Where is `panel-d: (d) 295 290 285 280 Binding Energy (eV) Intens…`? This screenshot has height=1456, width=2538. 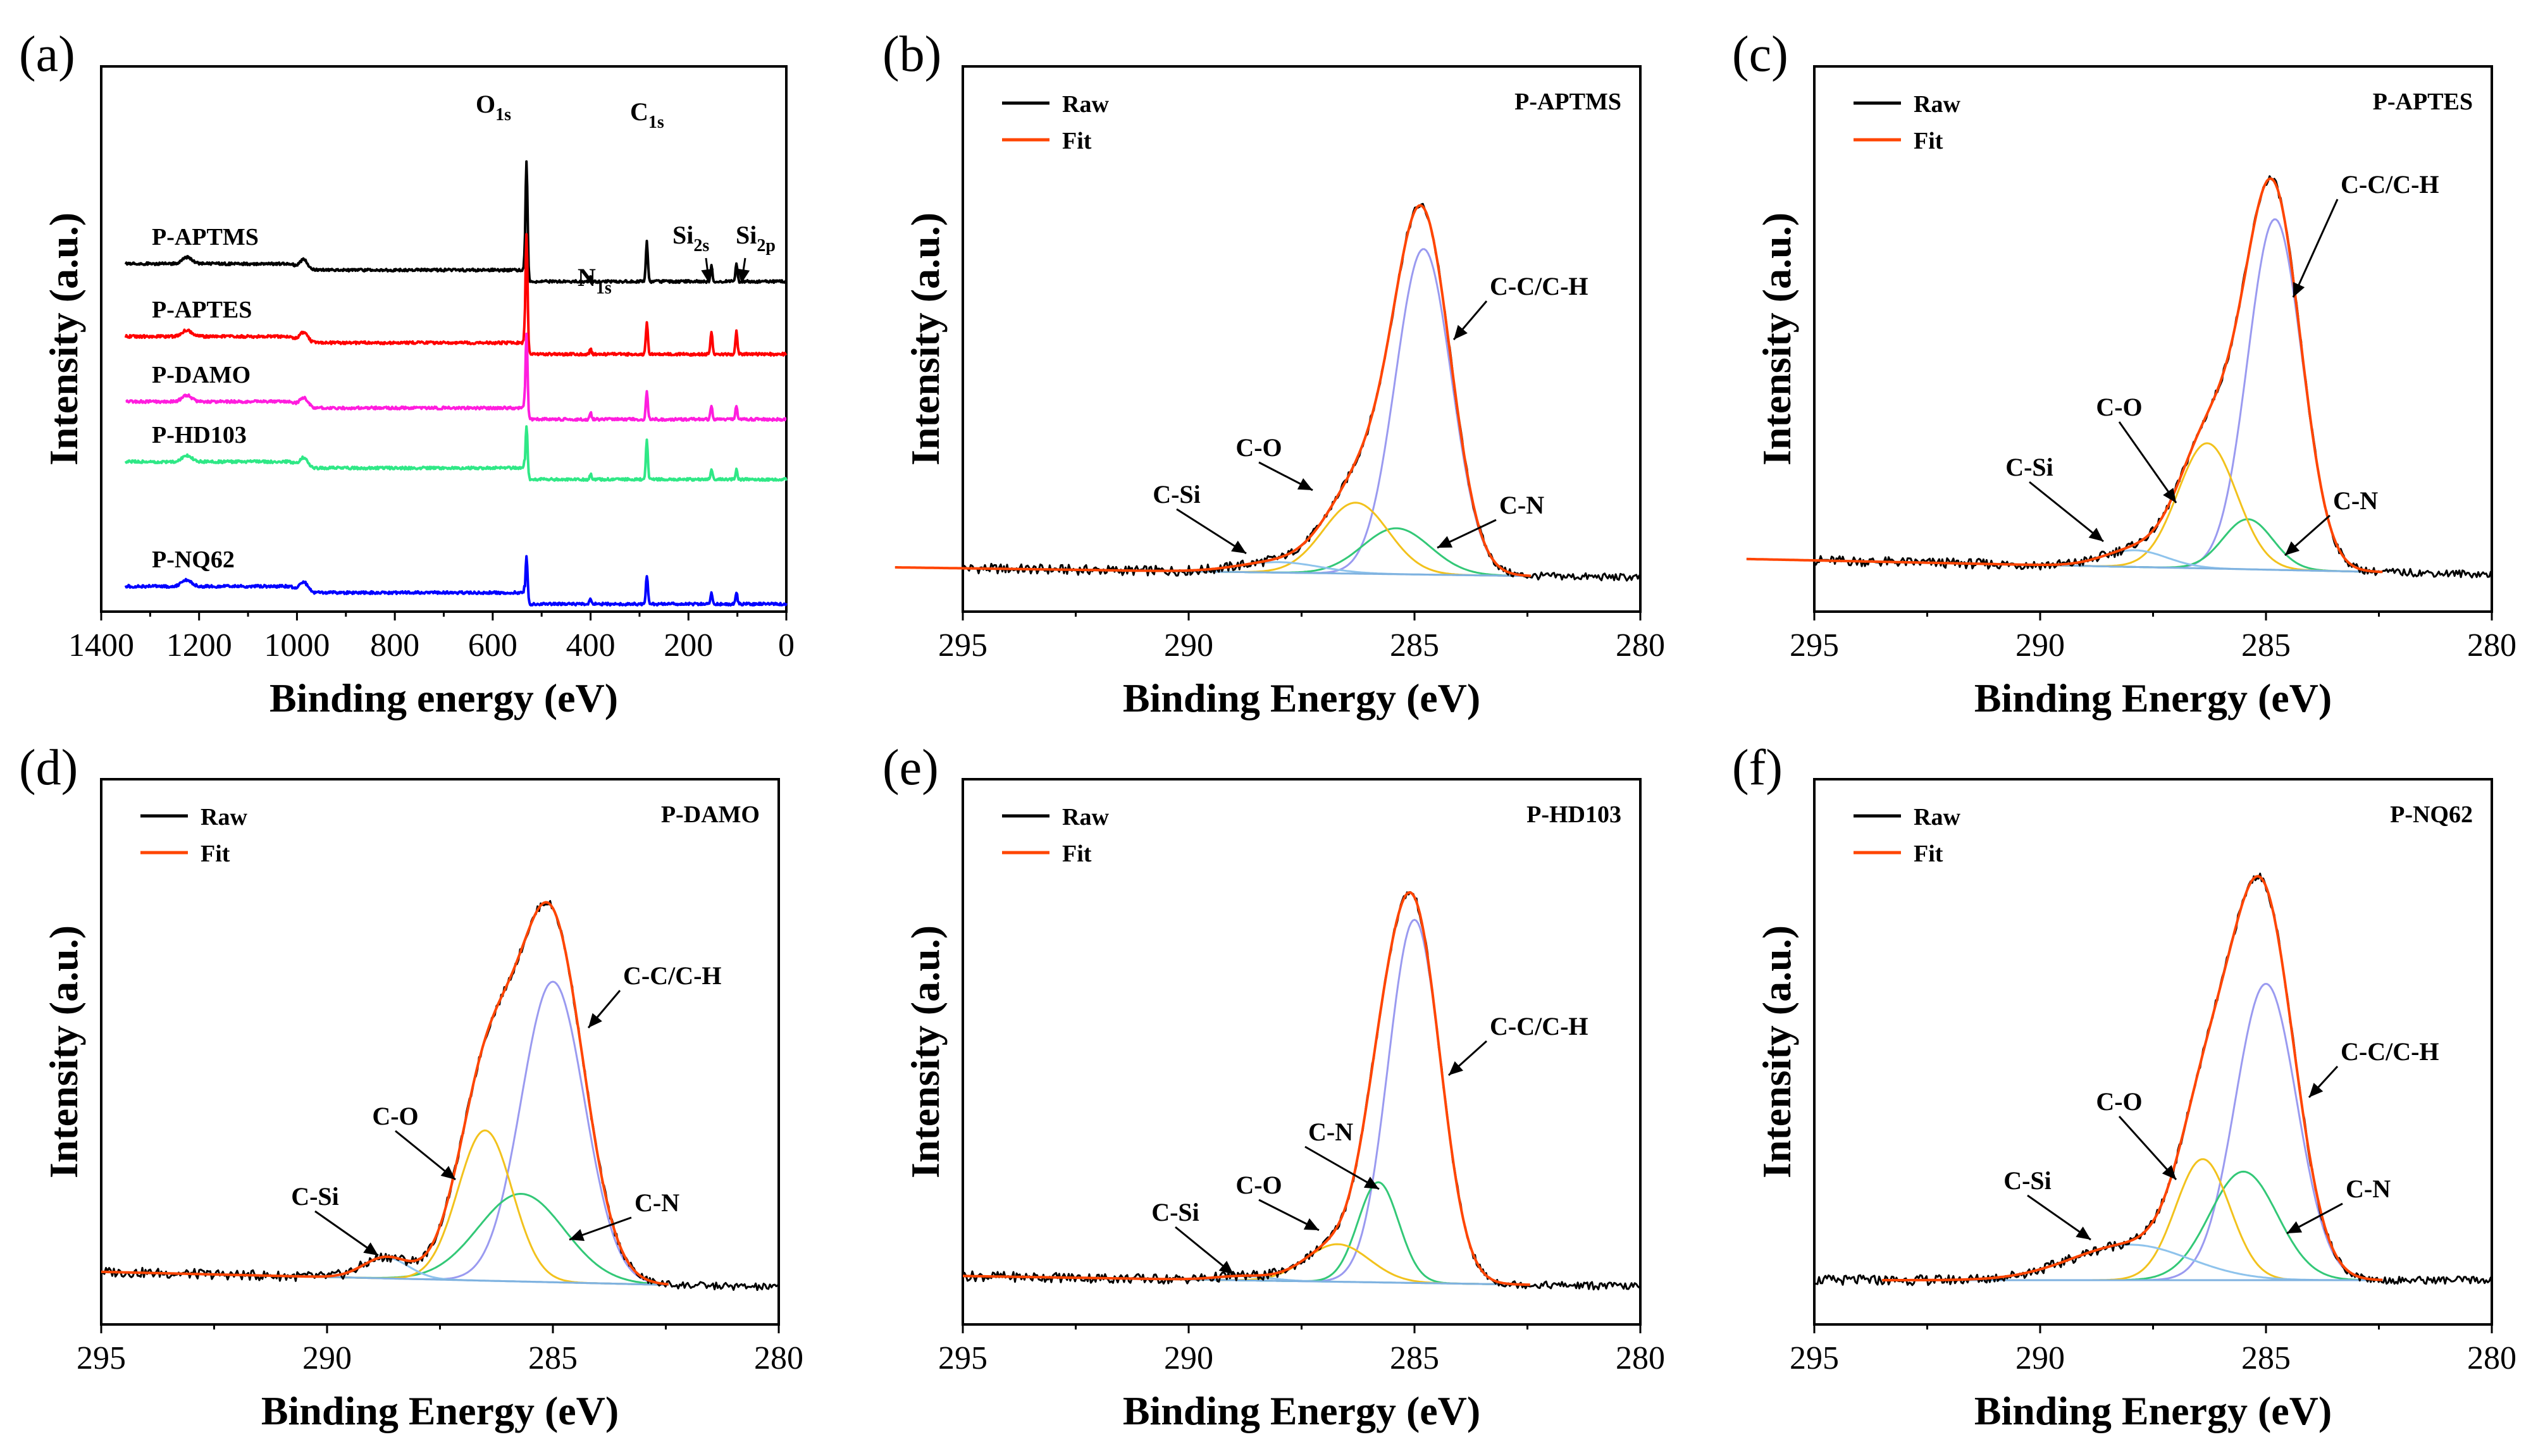
panel-d: (d) 295 290 285 280 Binding Energy (eV) Intens… is located at coordinates (411, 1086).